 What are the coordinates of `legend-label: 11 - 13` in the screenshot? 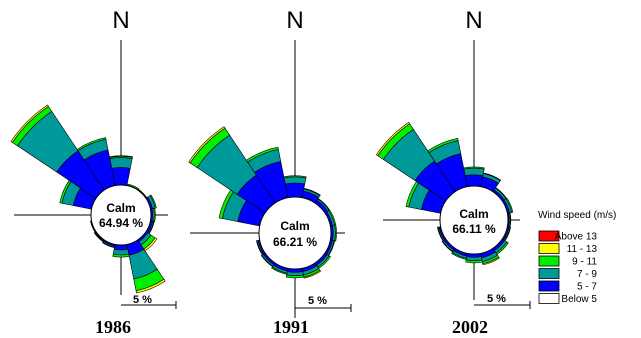 It's located at (582, 249).